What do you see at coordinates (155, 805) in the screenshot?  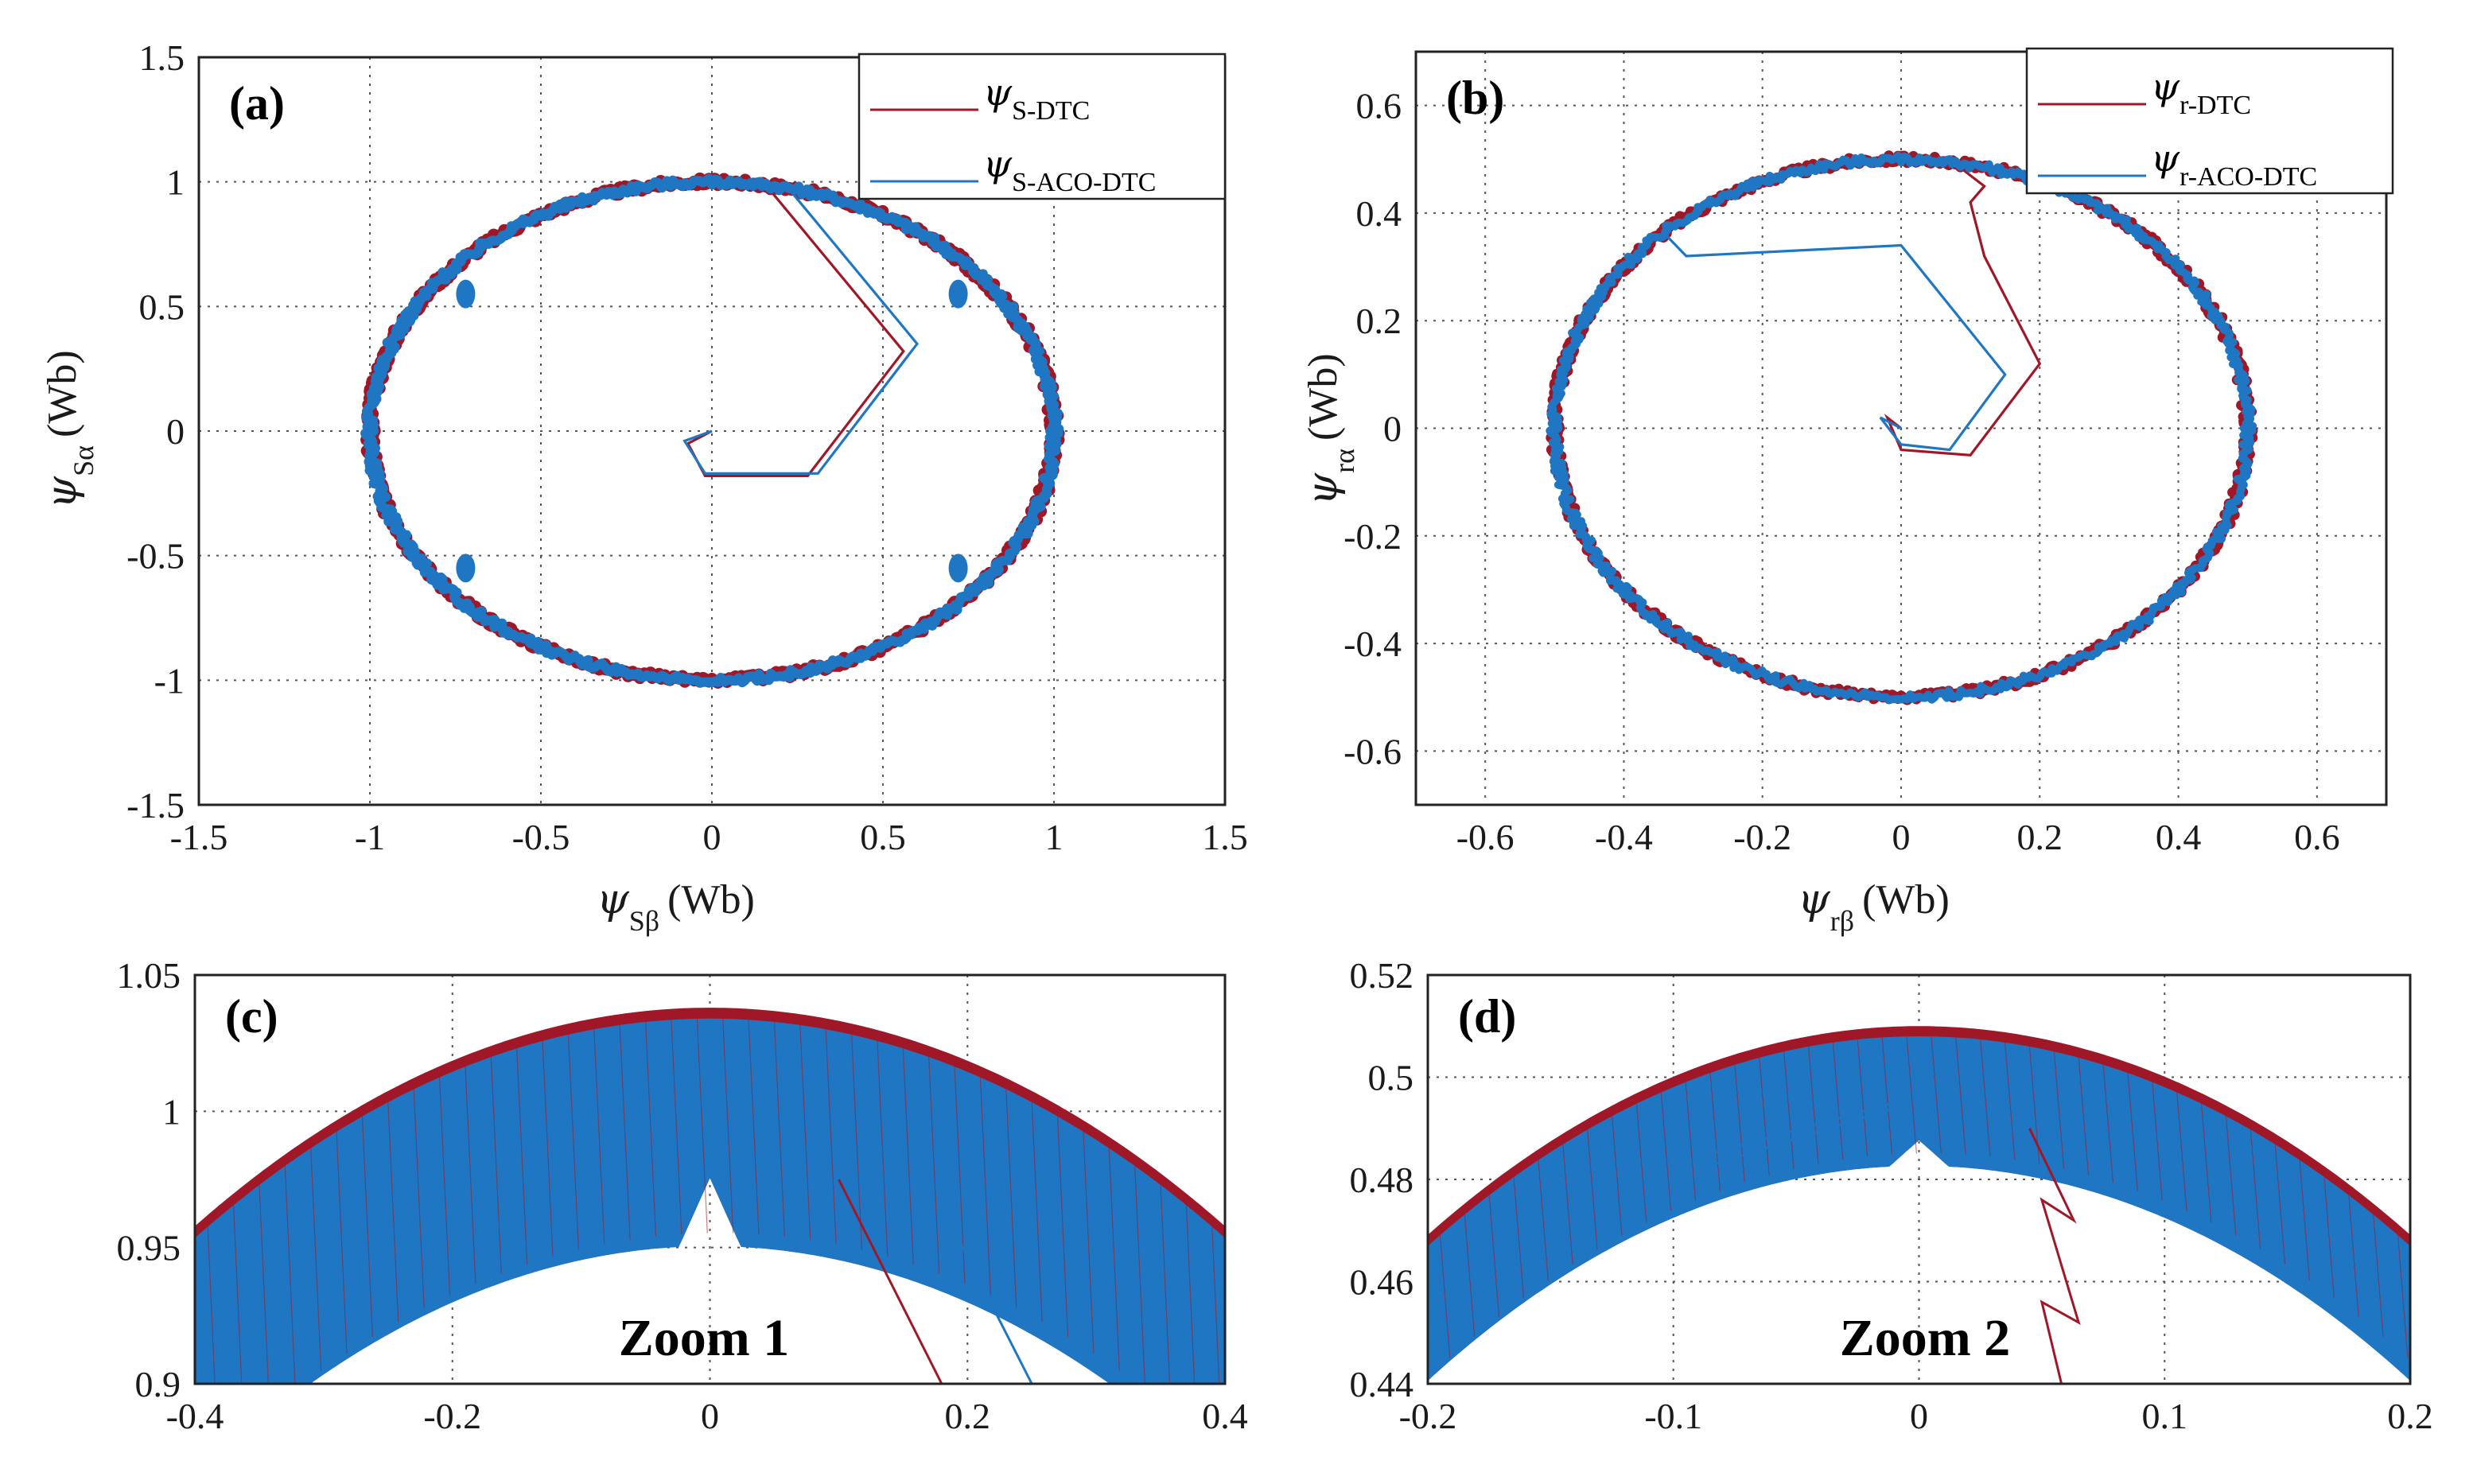 I see `y-tick-label: -1.5` at bounding box center [155, 805].